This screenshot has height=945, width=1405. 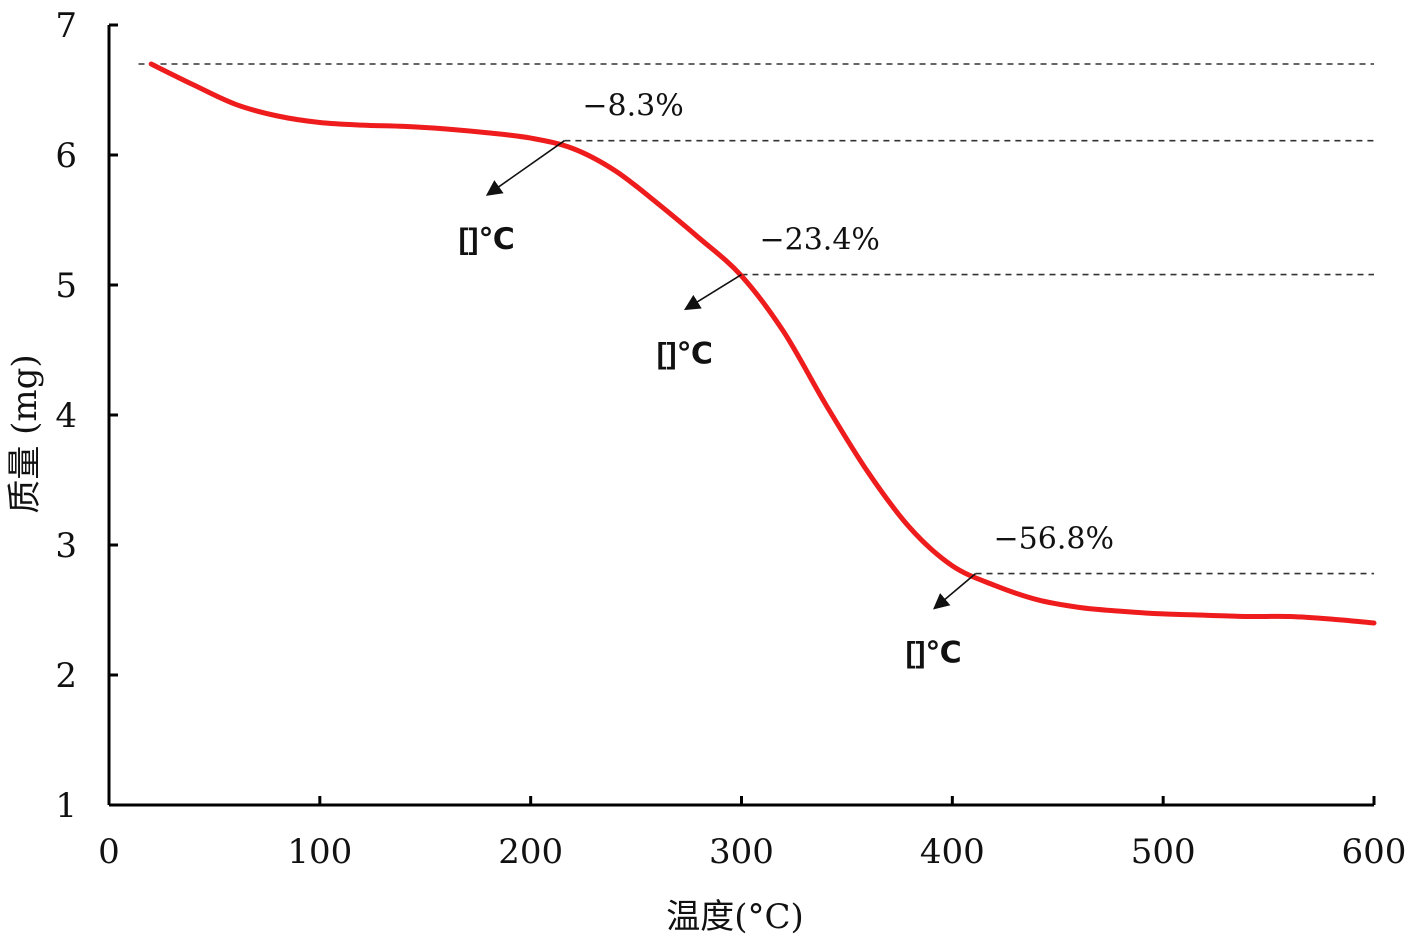 I want to click on x-tick-label-400: 400, so click(x=952, y=852).